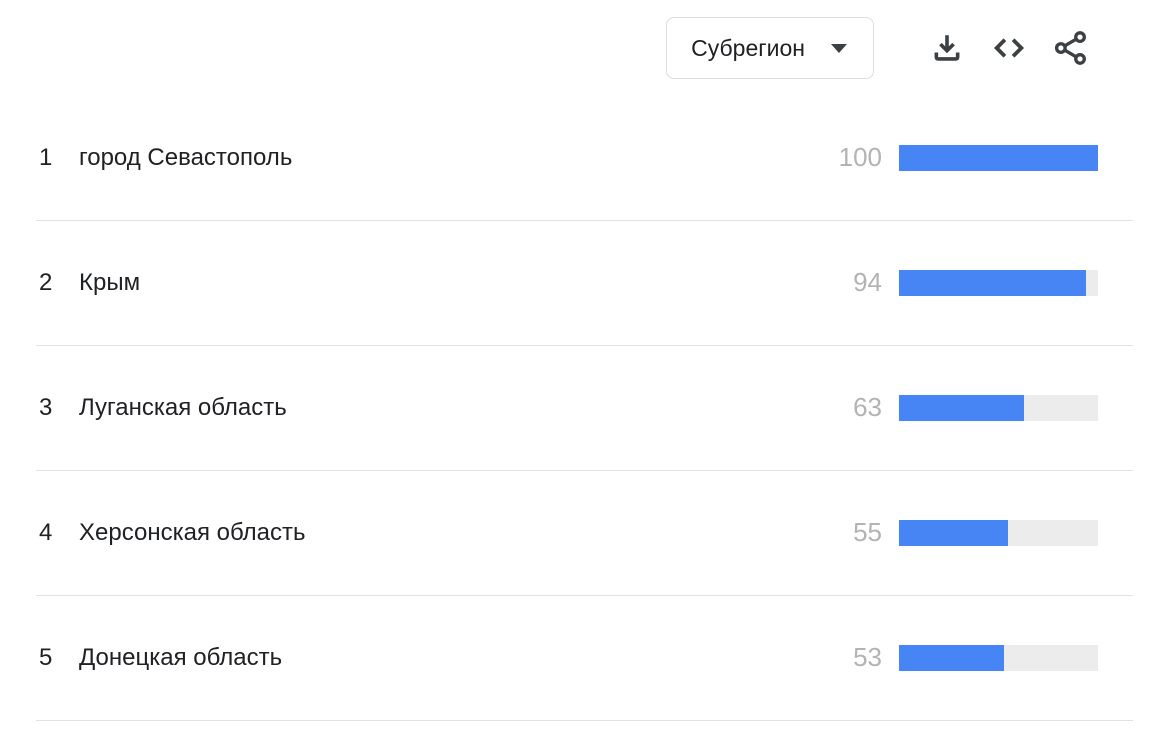  I want to click on row-rank: 4, so click(46, 532).